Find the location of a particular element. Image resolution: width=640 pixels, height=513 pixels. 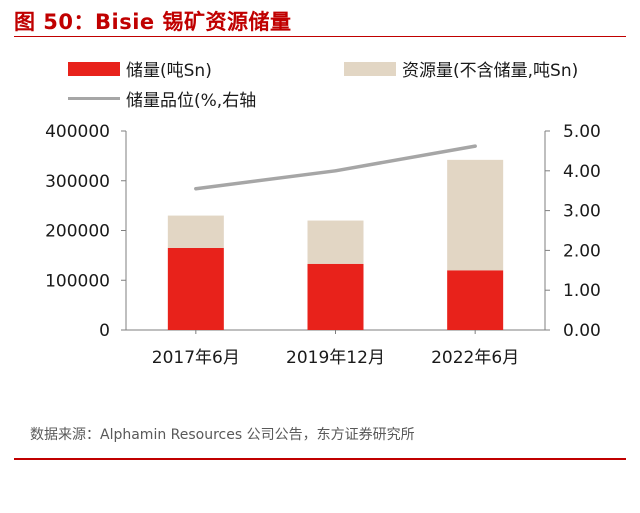

legend-label-grade: 储量品位(%,右轴 is located at coordinates (191, 101).